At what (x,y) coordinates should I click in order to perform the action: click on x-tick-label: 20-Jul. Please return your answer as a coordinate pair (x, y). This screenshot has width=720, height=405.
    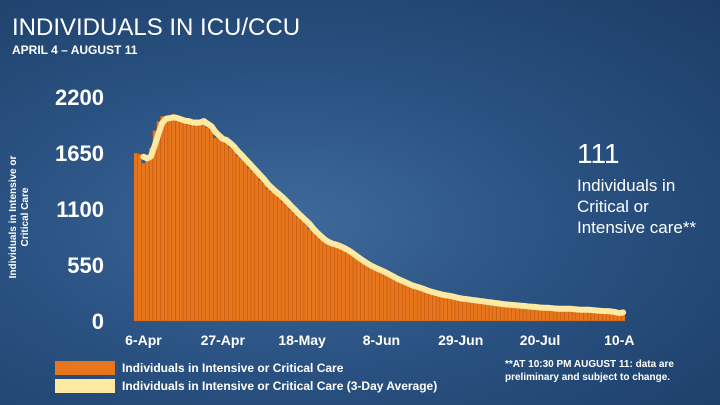
    Looking at the image, I should click on (540, 340).